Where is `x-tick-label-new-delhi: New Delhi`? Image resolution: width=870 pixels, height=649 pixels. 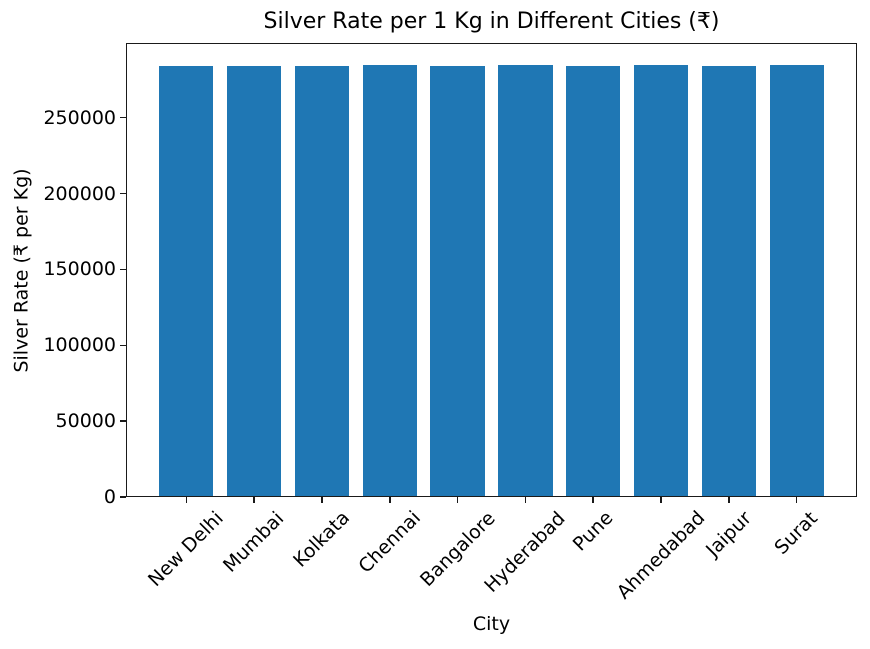 x-tick-label-new-delhi: New Delhi is located at coordinates (186, 548).